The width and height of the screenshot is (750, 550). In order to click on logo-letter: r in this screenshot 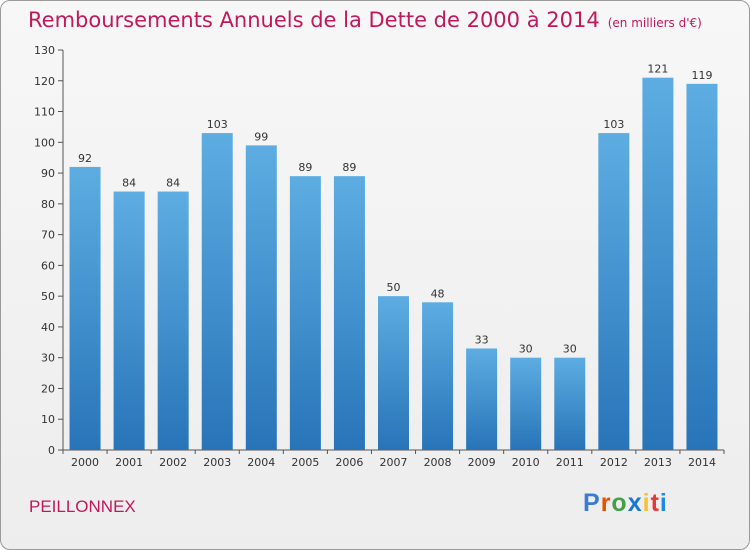, I will do `click(606, 503)`.